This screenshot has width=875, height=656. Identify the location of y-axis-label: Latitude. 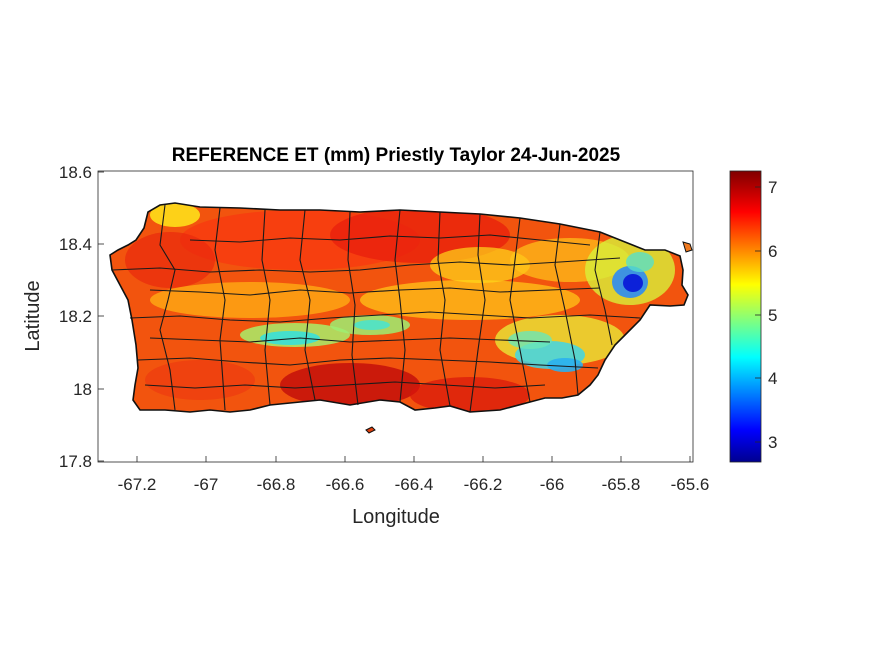
(33, 315).